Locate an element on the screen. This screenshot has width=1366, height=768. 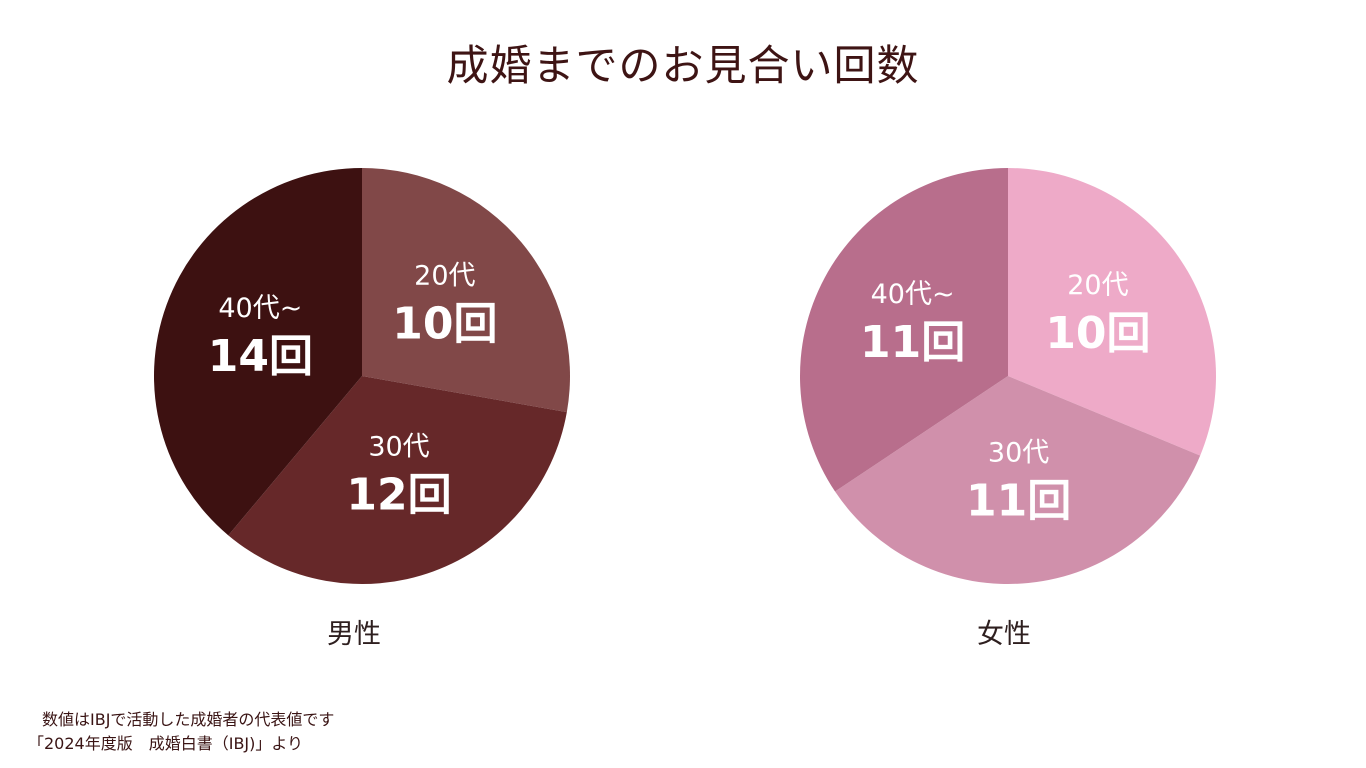
pie-female-slice-0-value: 10回 is located at coordinates (1097, 333).